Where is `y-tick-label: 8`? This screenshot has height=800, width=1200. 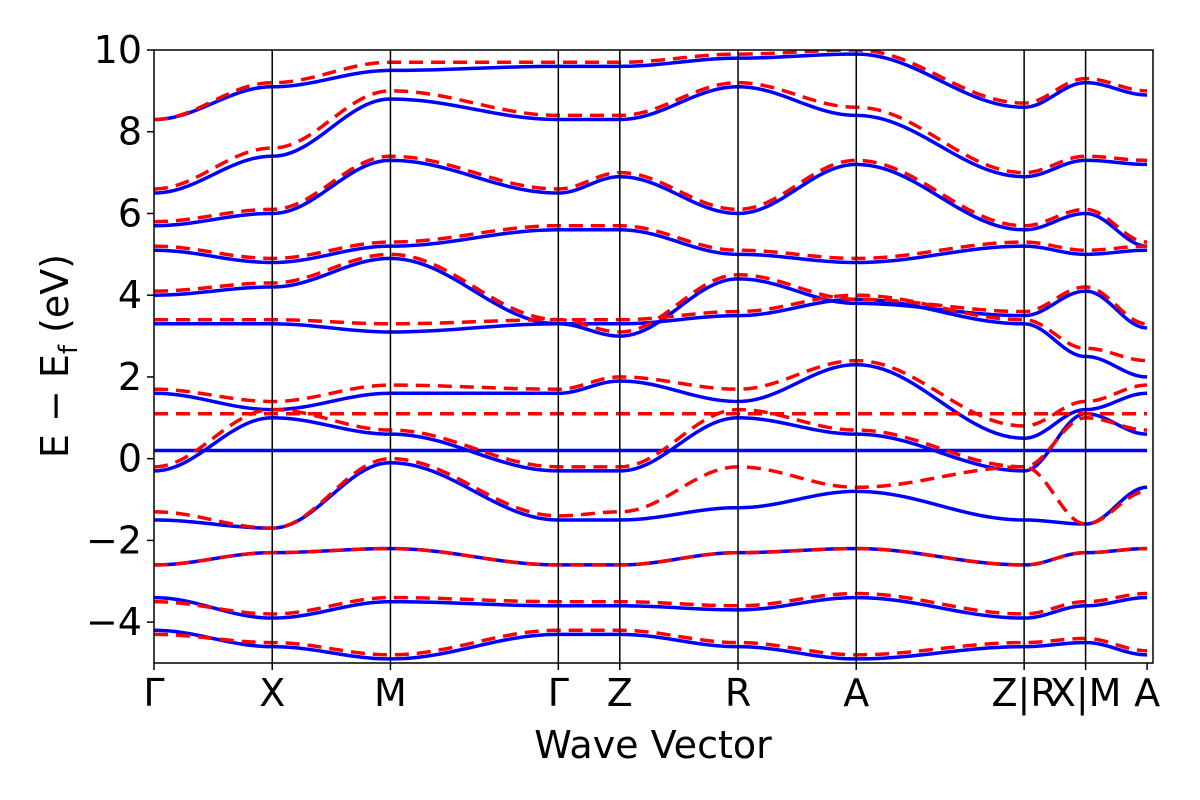 y-tick-label: 8 is located at coordinates (130, 132).